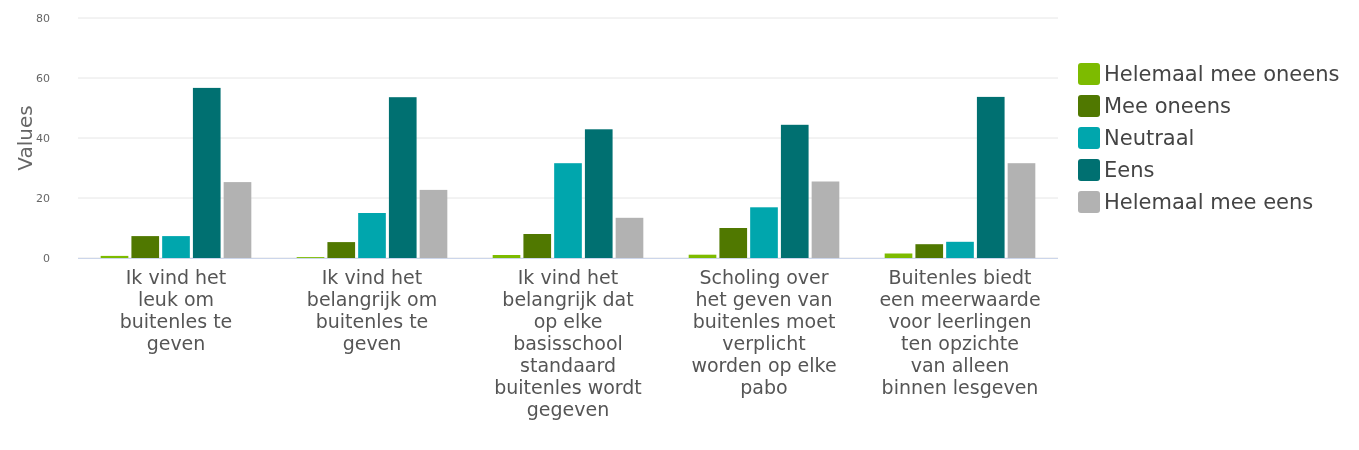  Describe the element at coordinates (764, 332) in the screenshot. I see `x-tick-label: Scholing over het geven van buitenles moet verplicht worden op elke pabo` at that location.